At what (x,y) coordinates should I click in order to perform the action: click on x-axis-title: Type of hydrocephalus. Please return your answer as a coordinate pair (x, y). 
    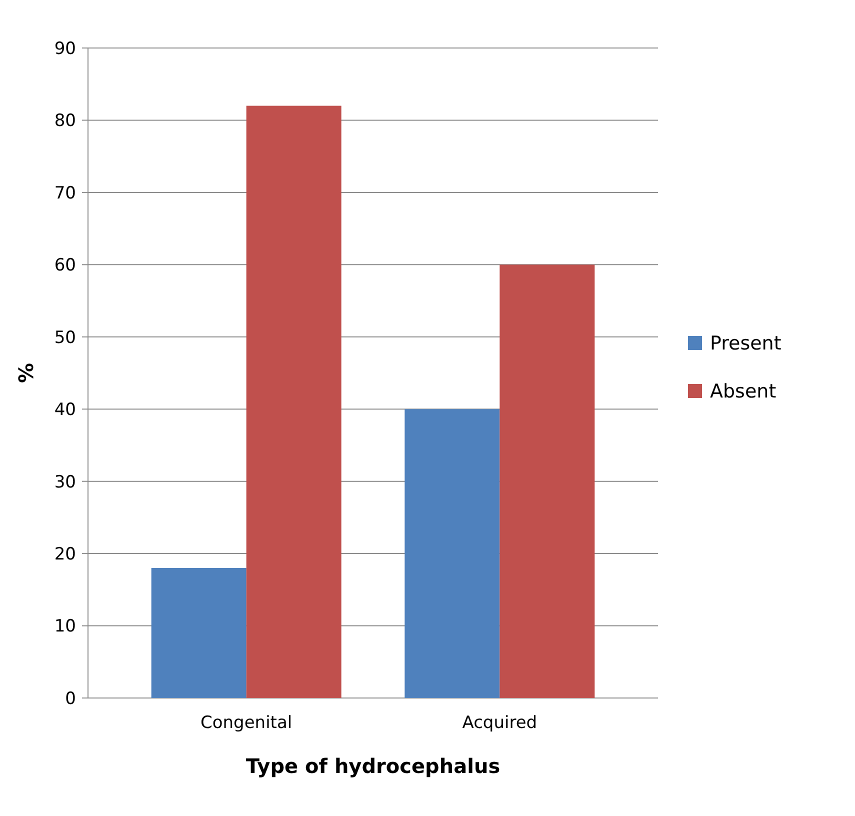
    Looking at the image, I should click on (373, 766).